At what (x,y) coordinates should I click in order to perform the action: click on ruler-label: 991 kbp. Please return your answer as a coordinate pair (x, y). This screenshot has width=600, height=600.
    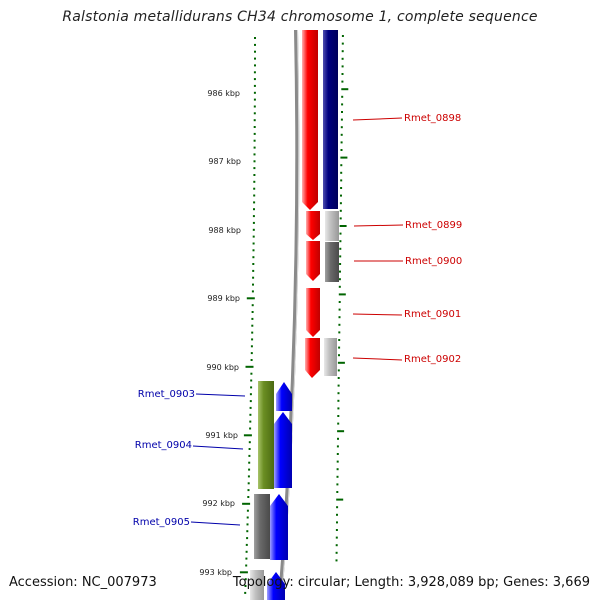
    Looking at the image, I should click on (221, 435).